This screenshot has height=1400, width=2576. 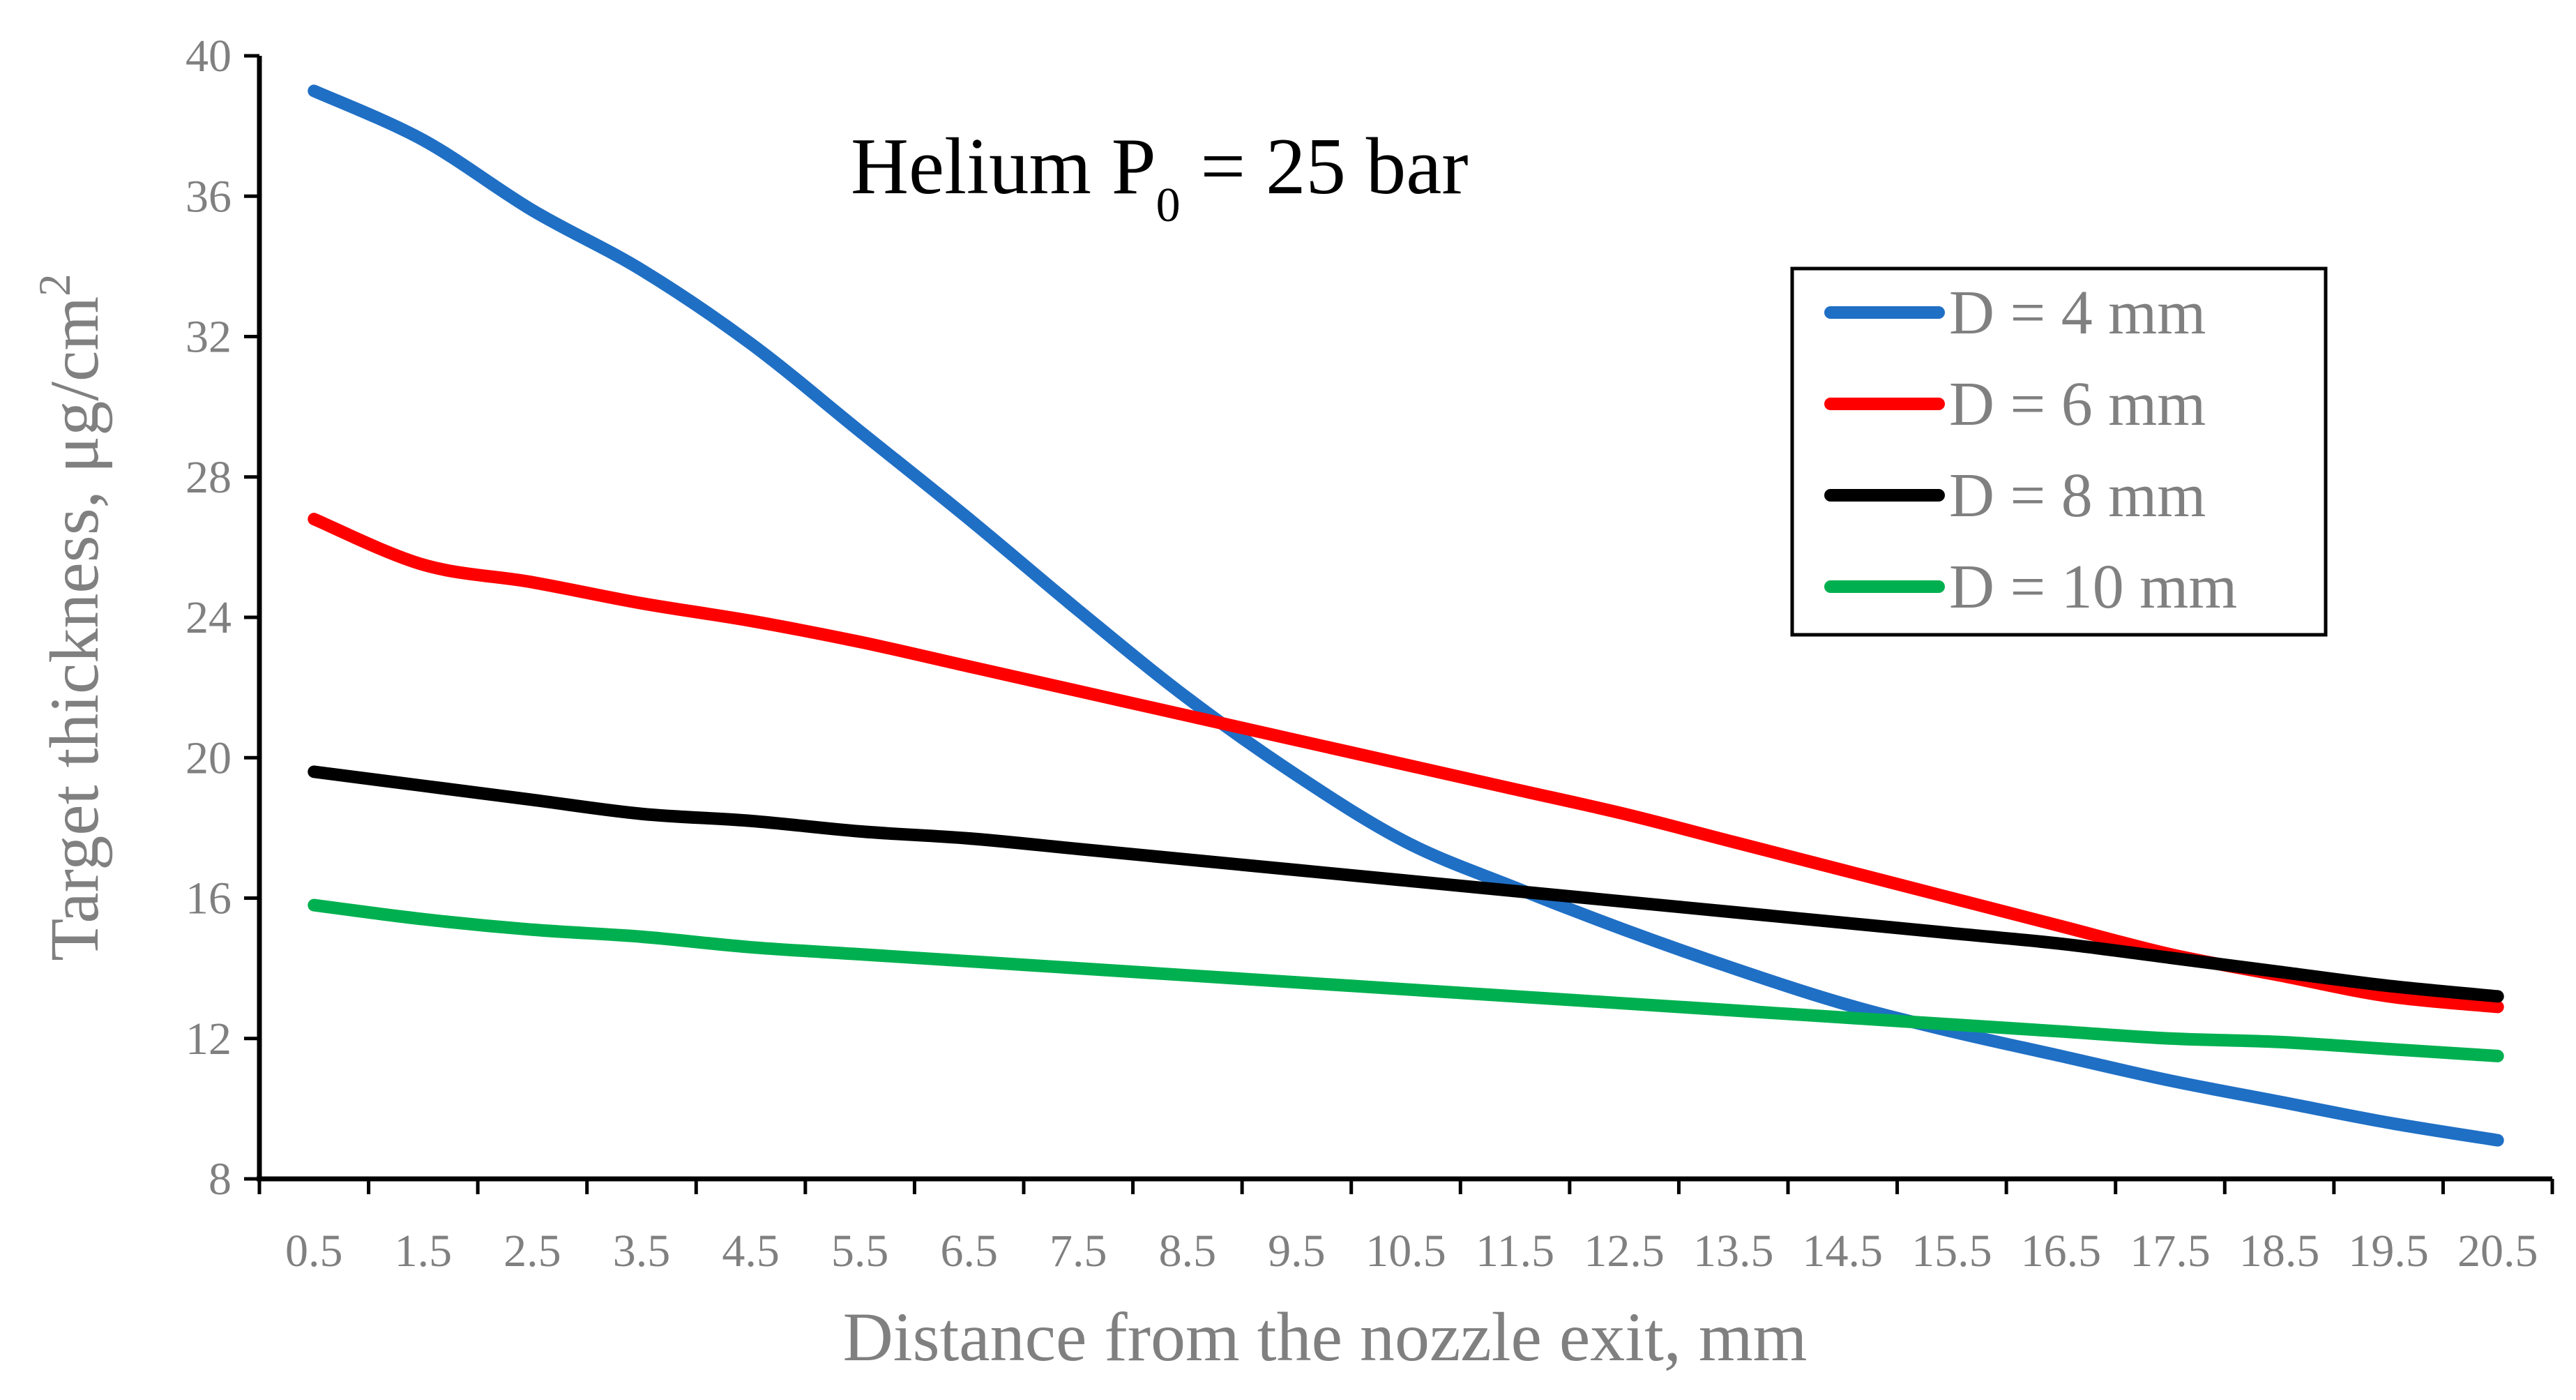 I want to click on legend: D = 4 mm D = 6 mm D = 8 mm D = 10 mm, so click(x=2059, y=451).